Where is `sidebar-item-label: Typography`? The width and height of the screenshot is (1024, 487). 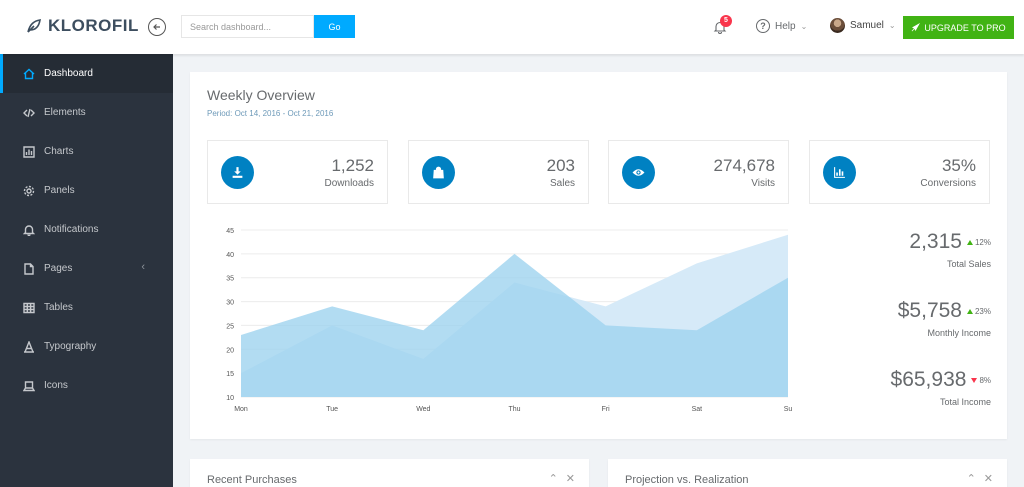 sidebar-item-label: Typography is located at coordinates (70, 346).